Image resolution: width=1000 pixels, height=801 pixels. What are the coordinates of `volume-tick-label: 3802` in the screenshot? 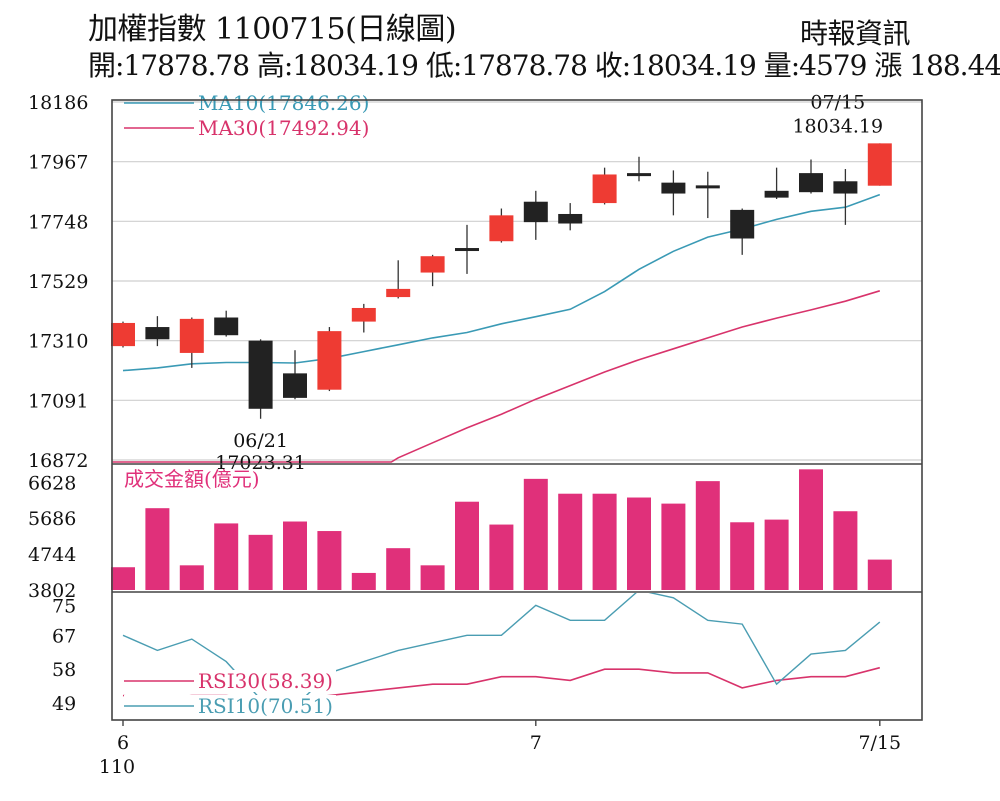 It's located at (52, 591).